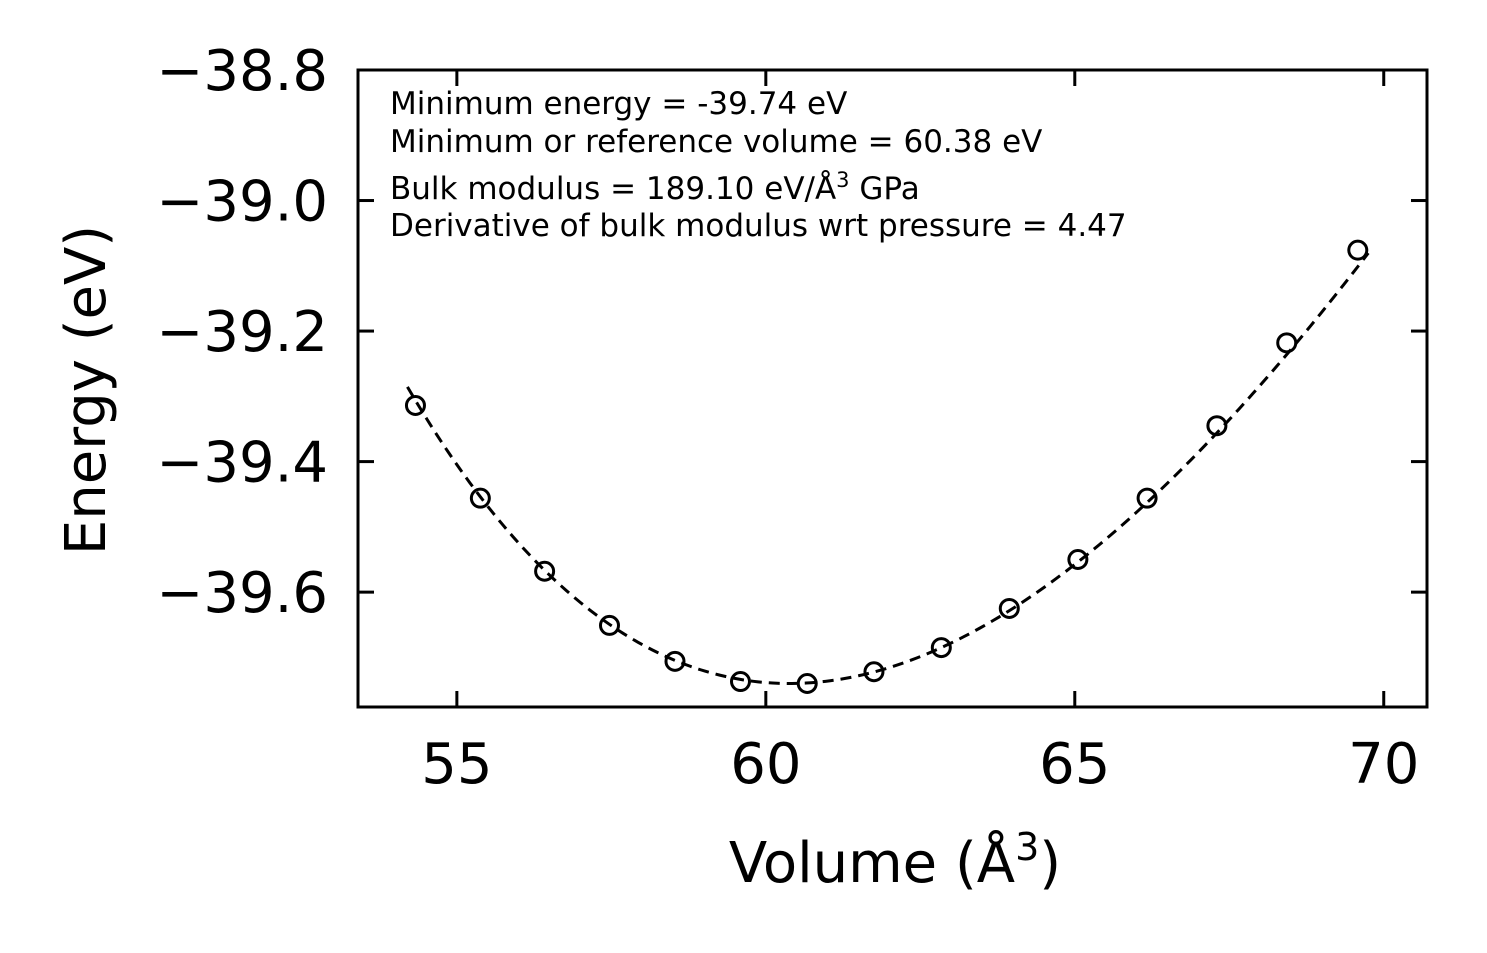 The width and height of the screenshot is (1487, 953). What do you see at coordinates (242, 71) in the screenshot?
I see `y-tick-label: −38.8` at bounding box center [242, 71].